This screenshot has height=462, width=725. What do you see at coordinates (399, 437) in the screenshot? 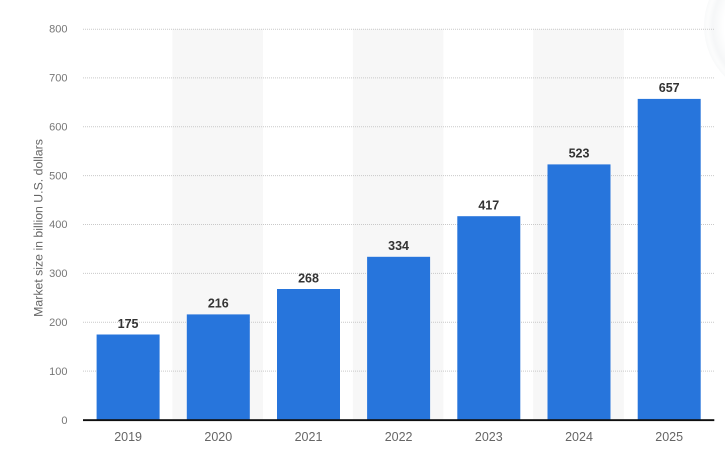
I see `svg-text: 2022` at bounding box center [399, 437].